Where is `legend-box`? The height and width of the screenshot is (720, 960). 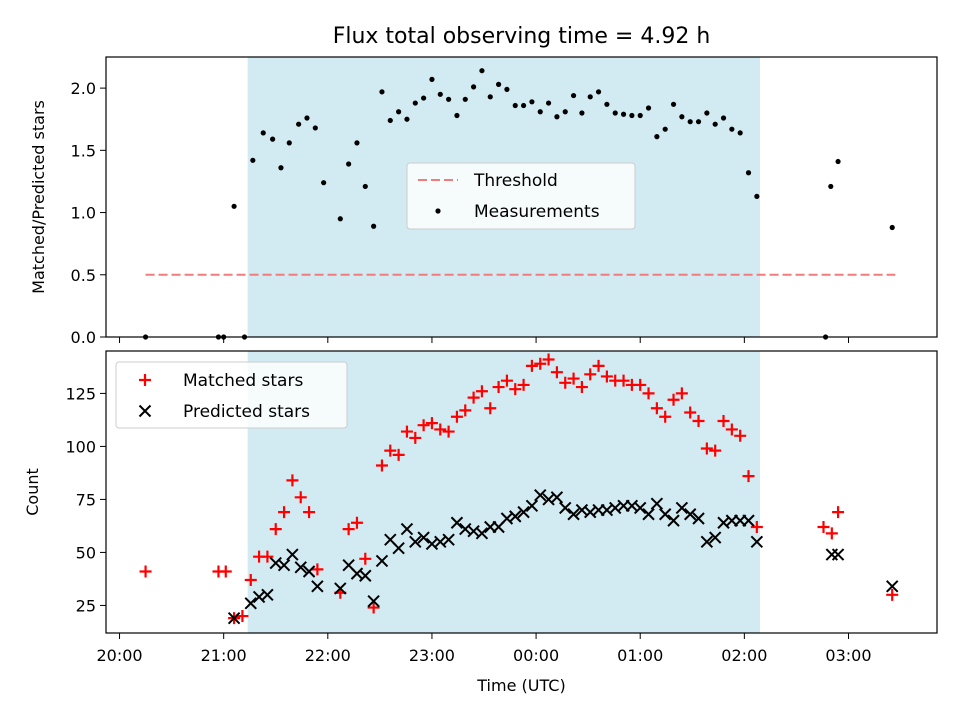 legend-box is located at coordinates (231, 395).